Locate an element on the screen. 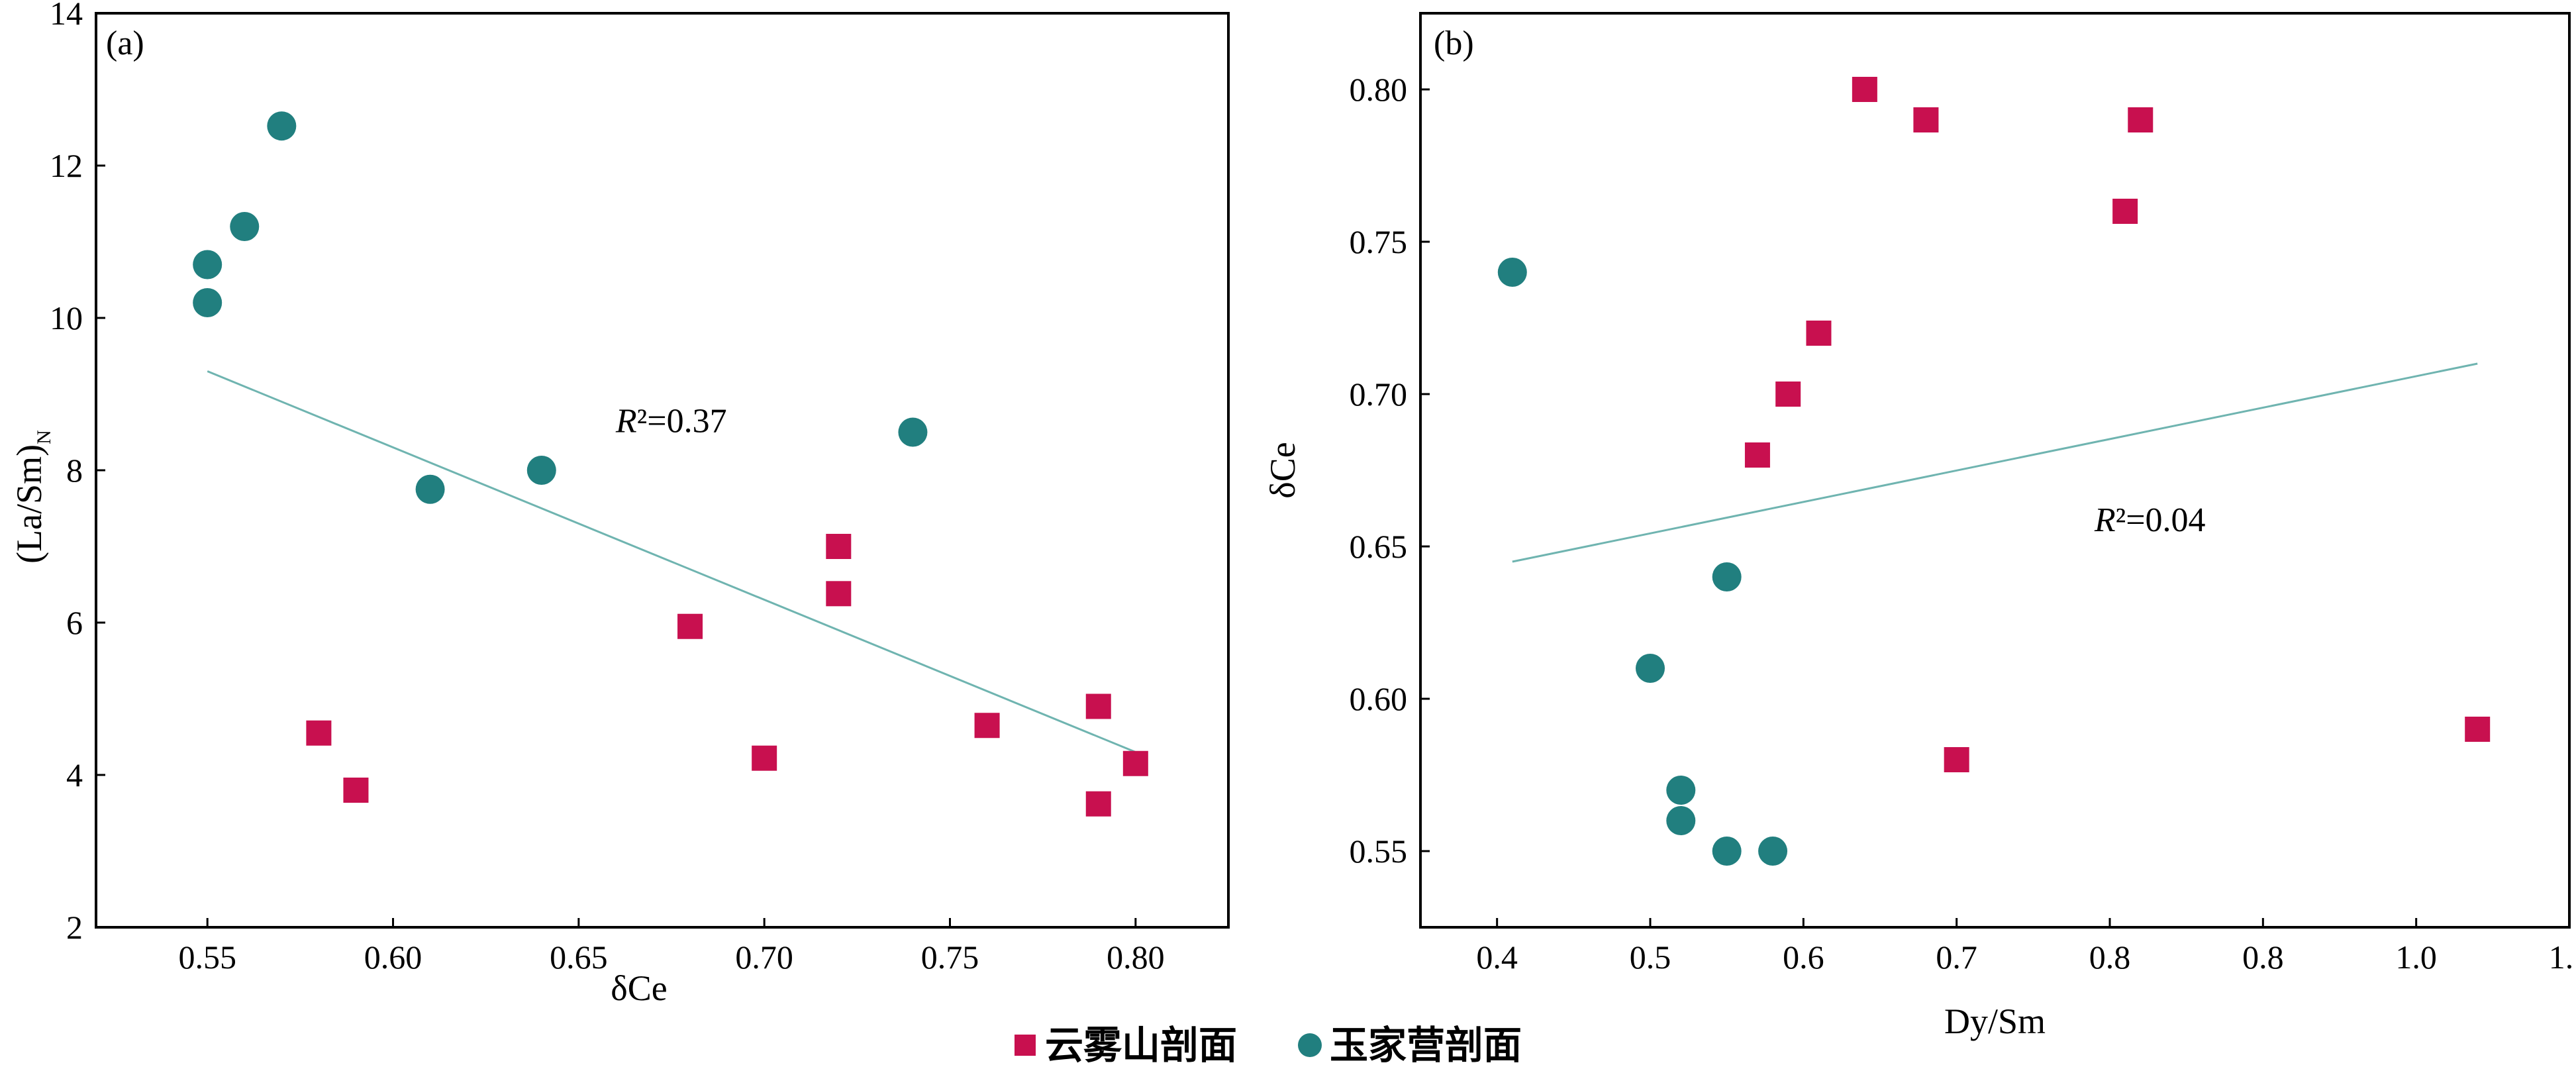 The height and width of the screenshot is (1071, 2576). r-squared-value: ²=0.37 is located at coordinates (682, 421).